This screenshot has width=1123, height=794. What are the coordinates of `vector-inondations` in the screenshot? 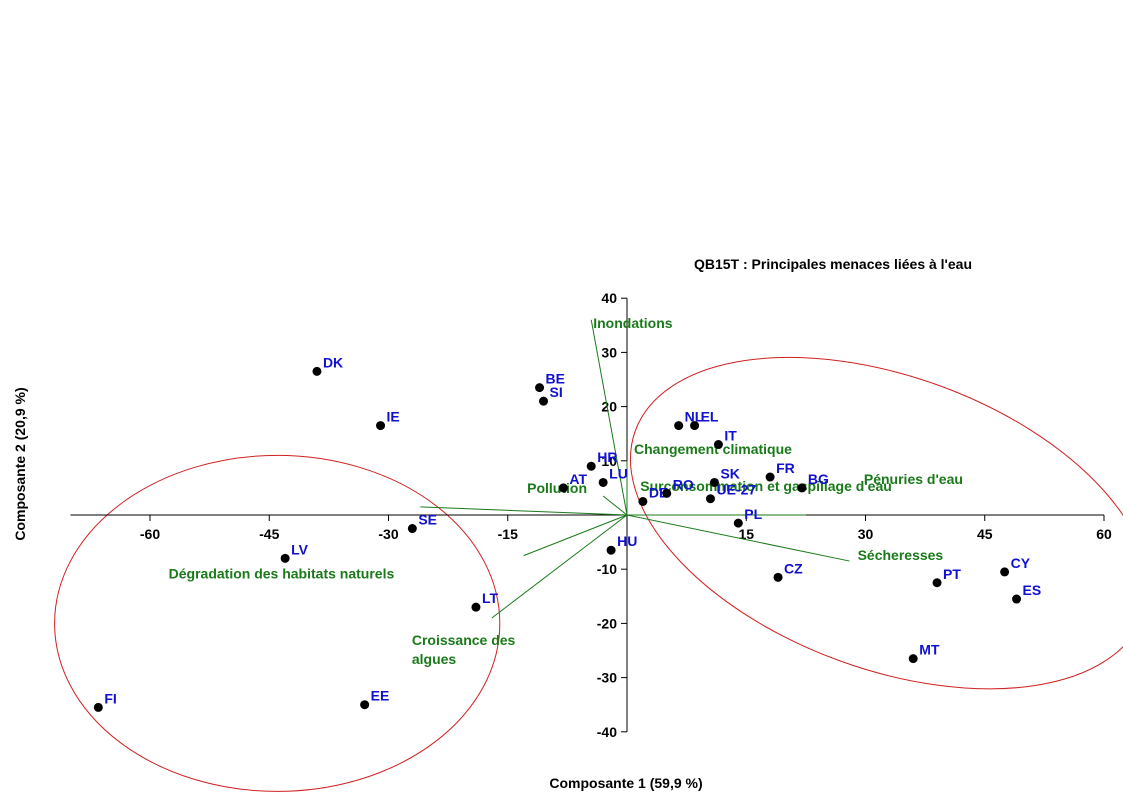 It's located at (609, 417).